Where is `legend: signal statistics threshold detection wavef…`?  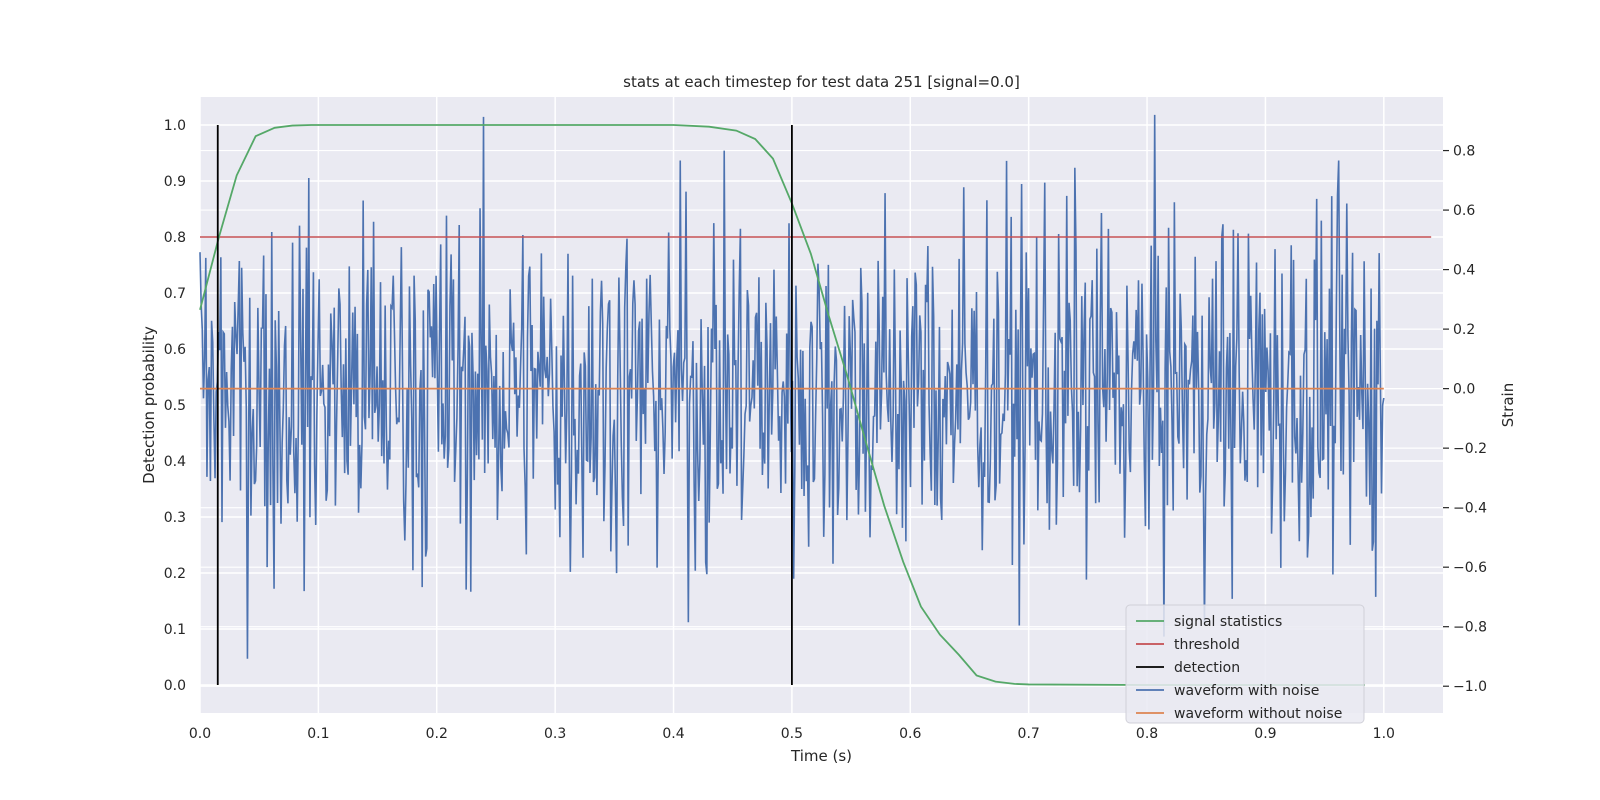
legend: signal statistics threshold detection wavef… is located at coordinates (1245, 664).